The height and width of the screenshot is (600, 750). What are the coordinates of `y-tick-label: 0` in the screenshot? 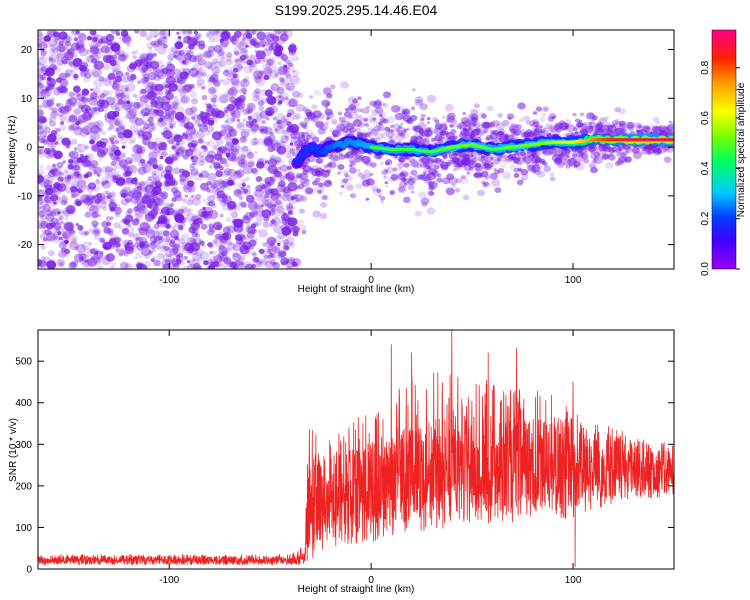 It's located at (29, 148).